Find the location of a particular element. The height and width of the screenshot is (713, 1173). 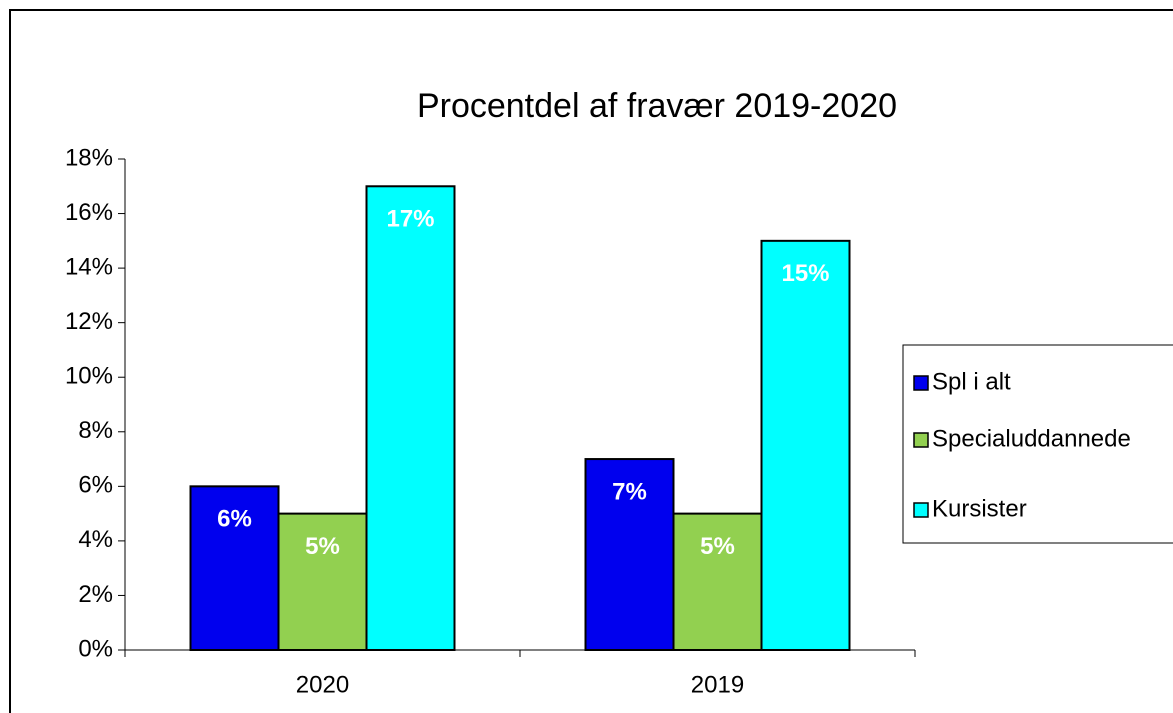

data-label: 6% is located at coordinates (234, 519).